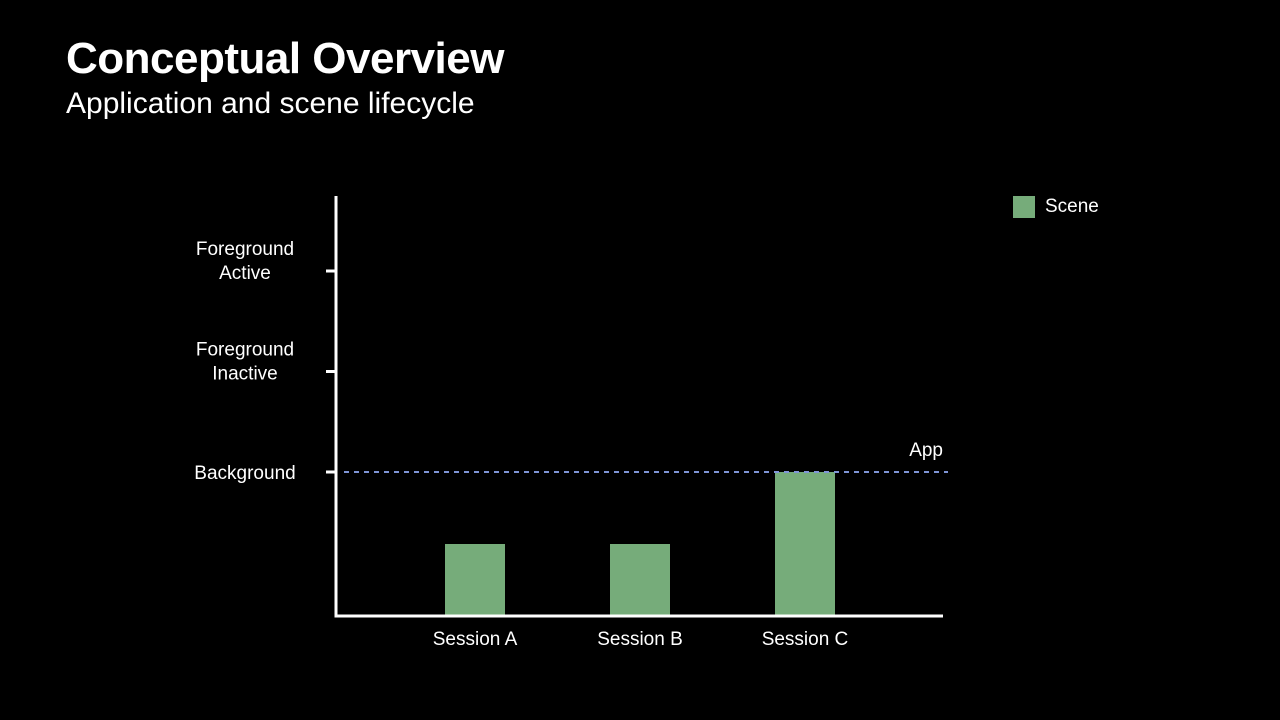 This screenshot has height=720, width=1280. I want to click on y-tick-label-line: Inactive, so click(244, 374).